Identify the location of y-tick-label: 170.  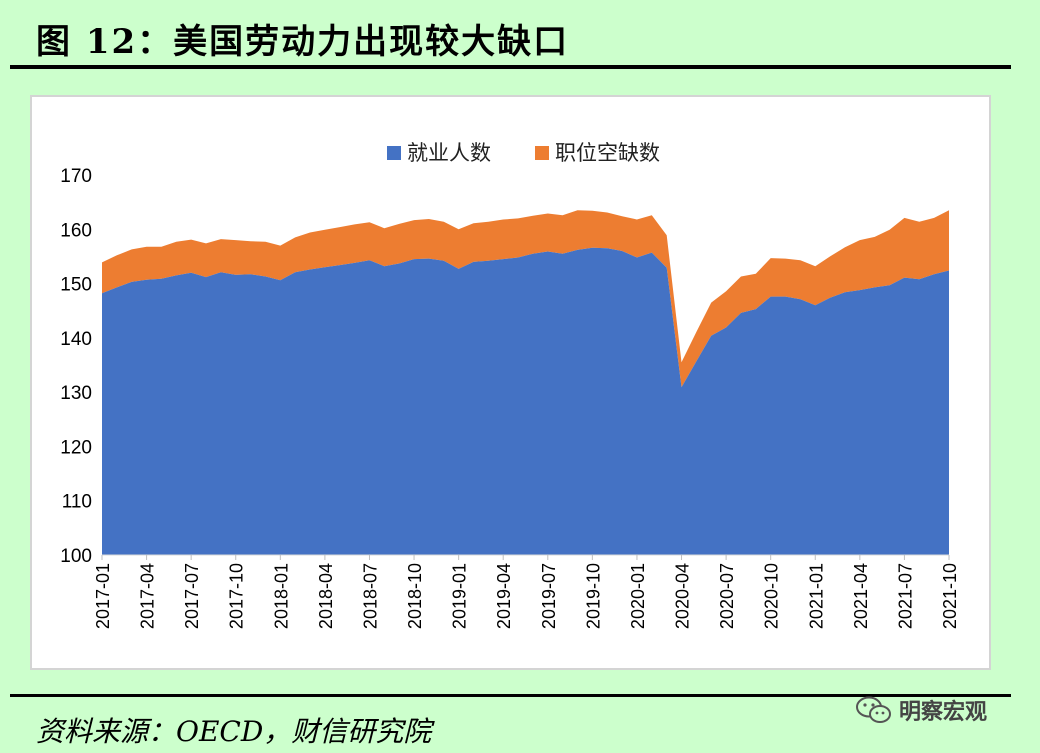
(76, 176).